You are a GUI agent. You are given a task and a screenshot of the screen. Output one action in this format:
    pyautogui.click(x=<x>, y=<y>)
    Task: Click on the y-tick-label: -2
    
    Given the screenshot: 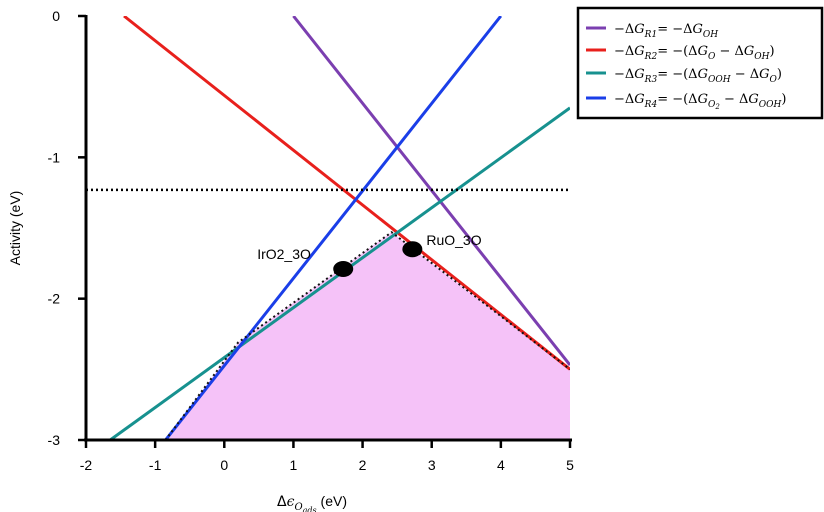 What is the action you would take?
    pyautogui.click(x=54, y=299)
    